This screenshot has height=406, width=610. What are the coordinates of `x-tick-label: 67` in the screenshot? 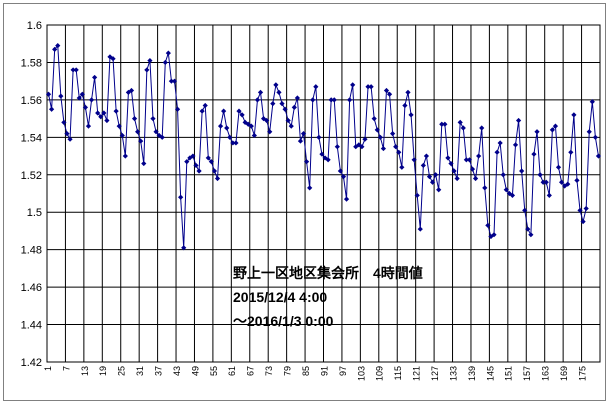 It's located at (251, 371).